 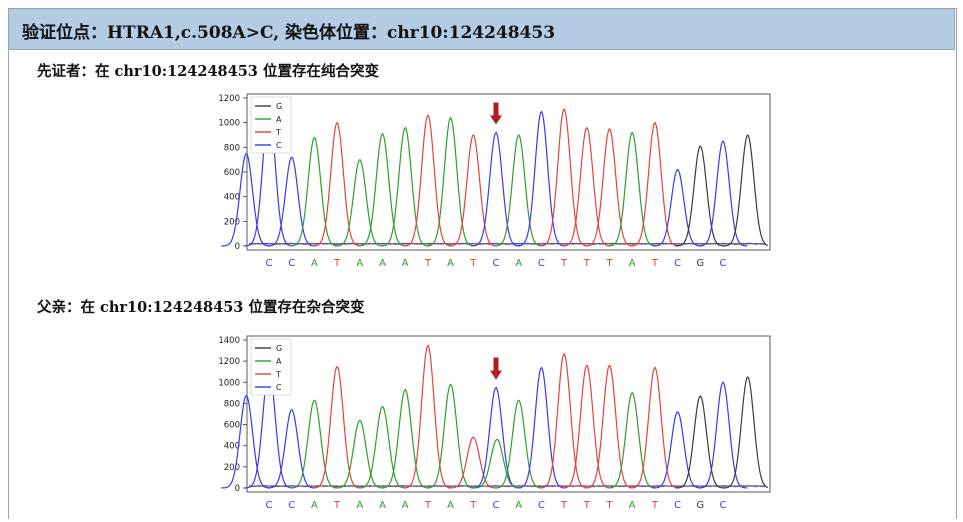 I want to click on y-tick-label: 1400, so click(x=229, y=341).